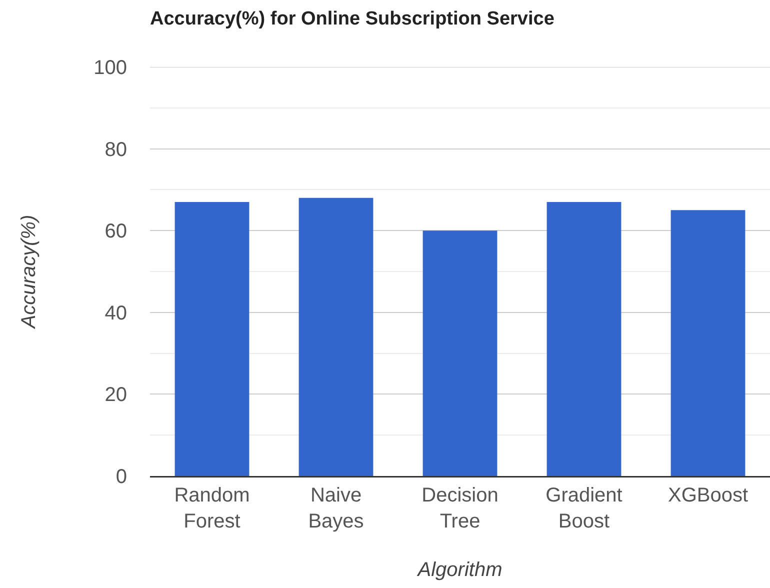  What do you see at coordinates (212, 508) in the screenshot?
I see `x-tick-label: Random Forest` at bounding box center [212, 508].